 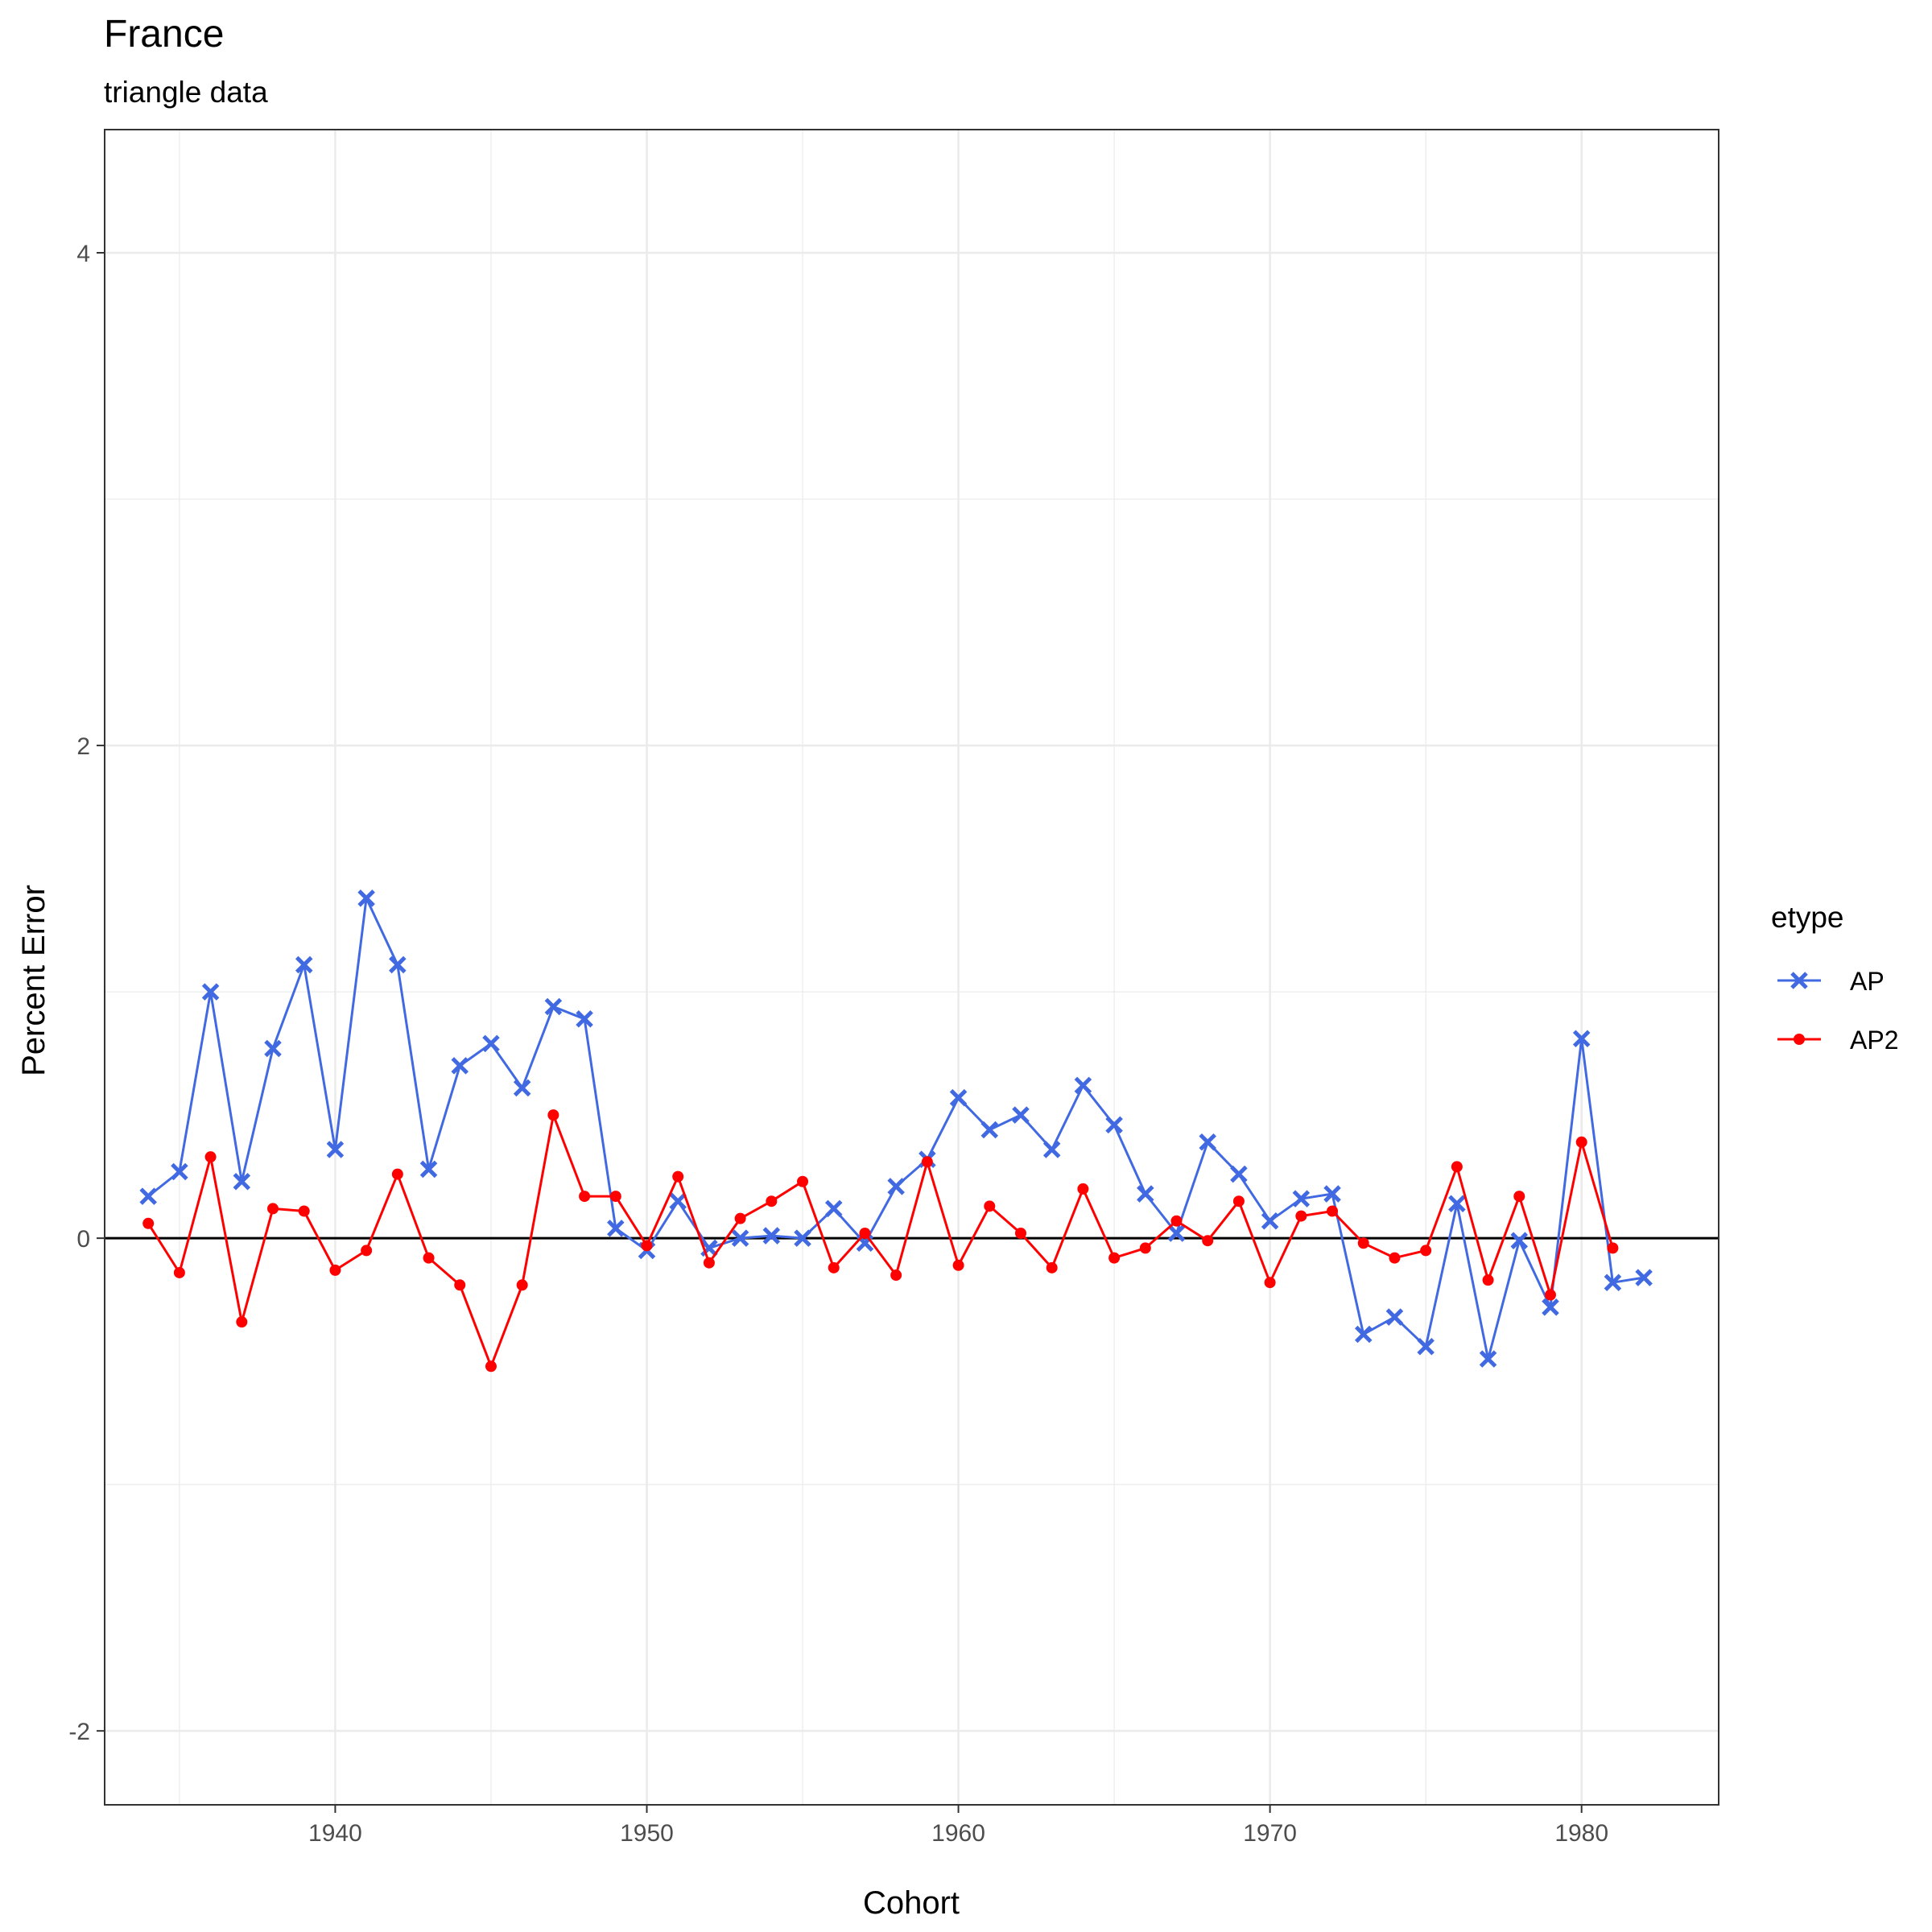 I want to click on legend-title: etype, so click(x=1807, y=917).